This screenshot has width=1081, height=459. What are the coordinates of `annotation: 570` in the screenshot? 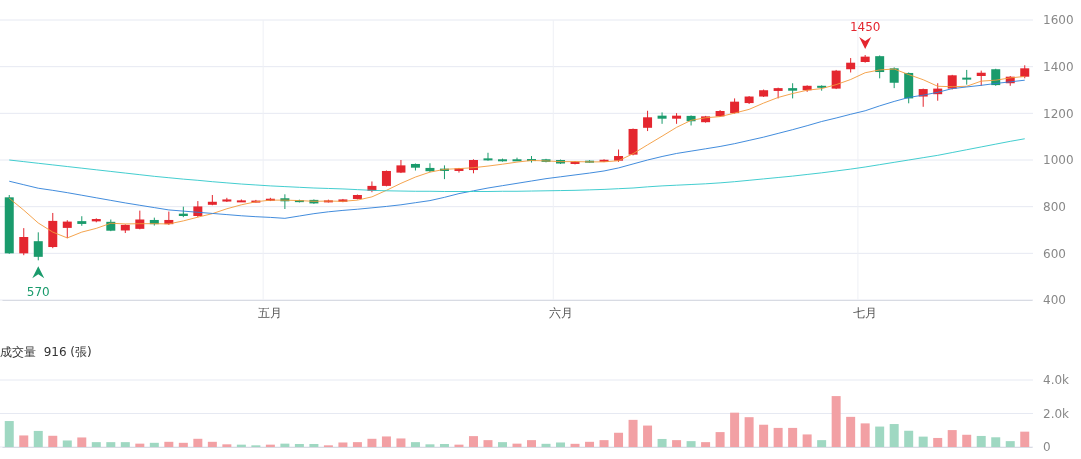 It's located at (38, 292).